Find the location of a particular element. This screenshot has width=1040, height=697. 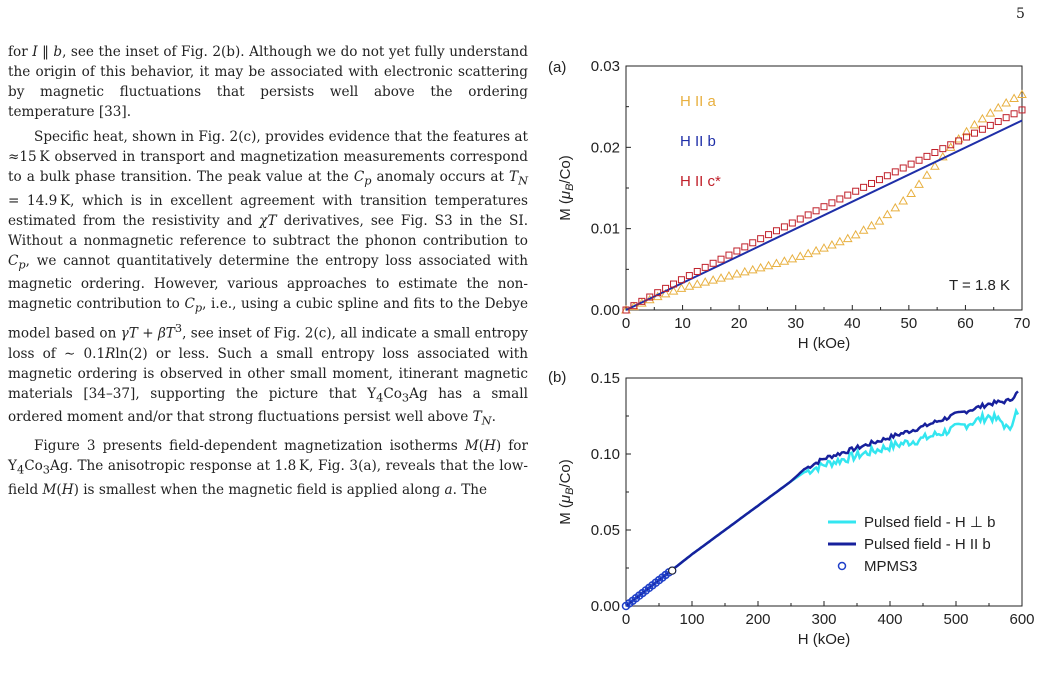

x-axis-label-b: H (kOe) is located at coordinates (824, 639).